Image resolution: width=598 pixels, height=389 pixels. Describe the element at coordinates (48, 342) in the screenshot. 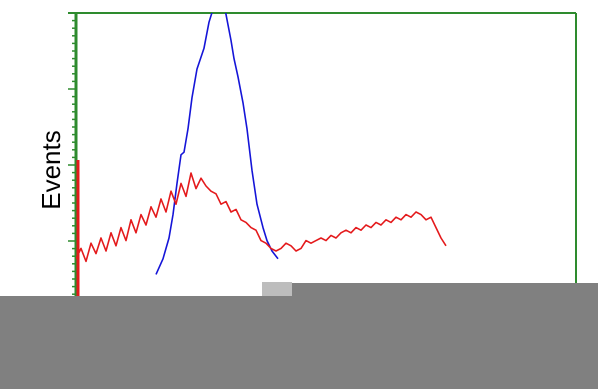

I see `redaction-overlay-left` at that location.